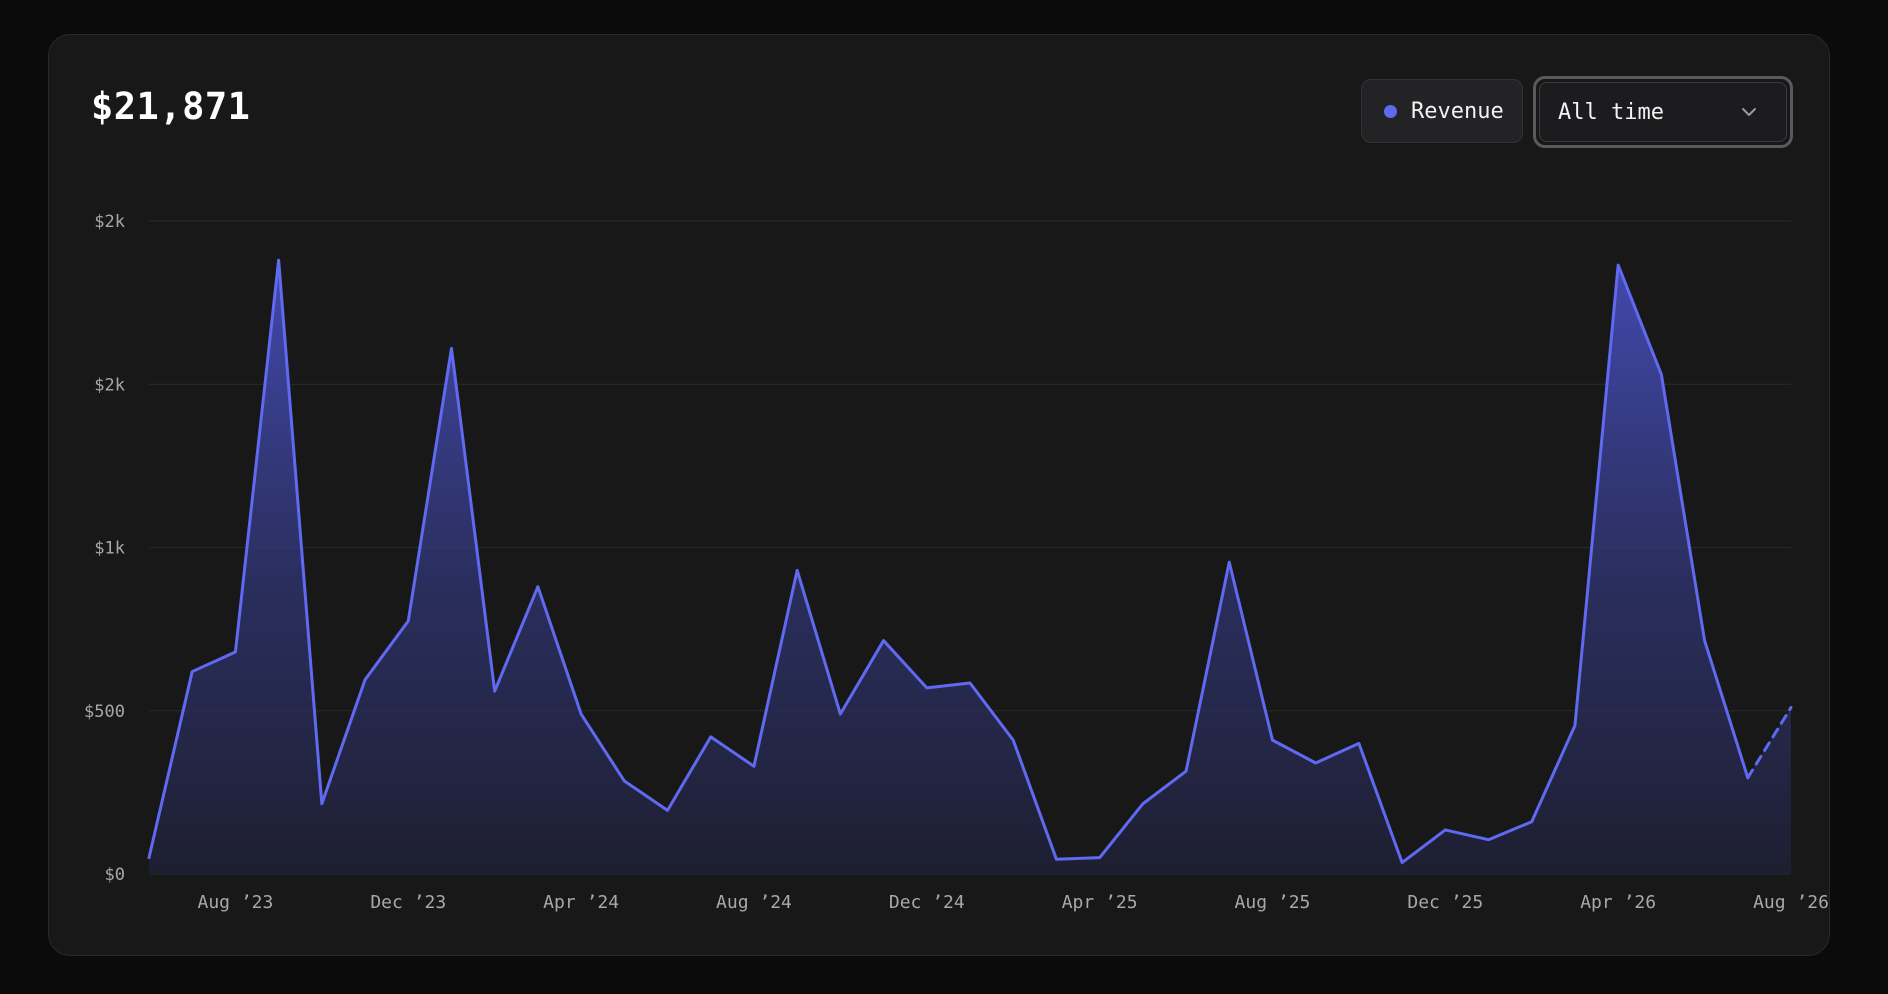 The height and width of the screenshot is (994, 1888). I want to click on x-tick-label: Dec ’25, so click(1445, 902).